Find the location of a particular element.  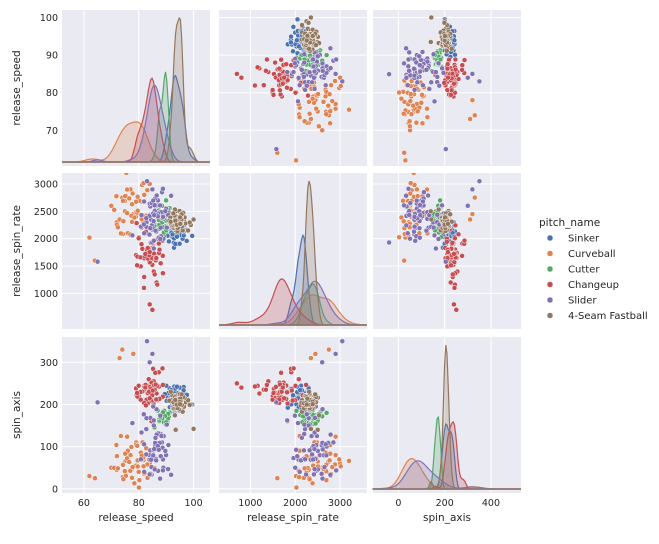

x-axis-label: spin_axis is located at coordinates (447, 518).